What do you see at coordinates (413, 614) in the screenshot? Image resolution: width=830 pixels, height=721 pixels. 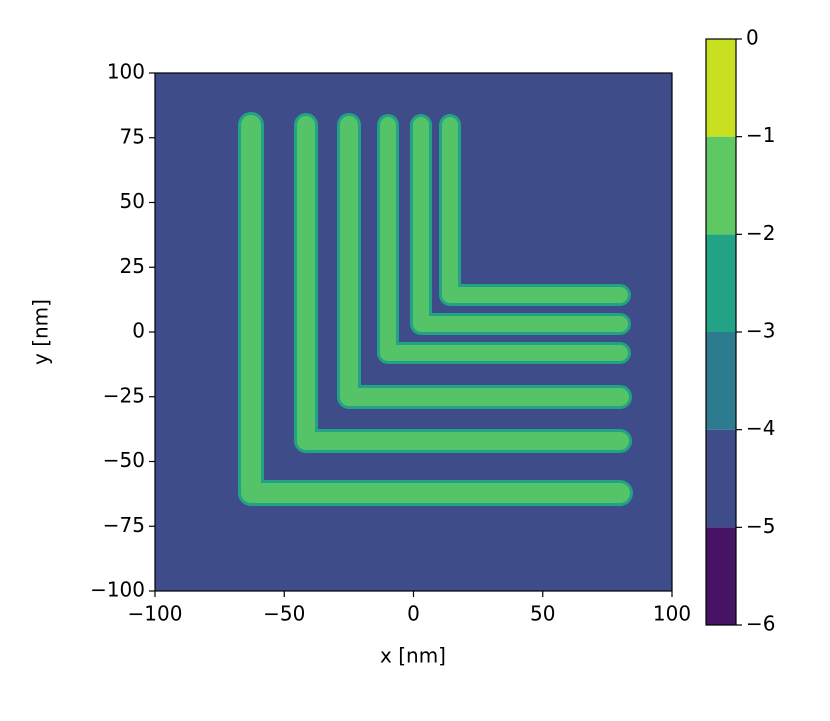 I see `x-tick-label: 0` at bounding box center [413, 614].